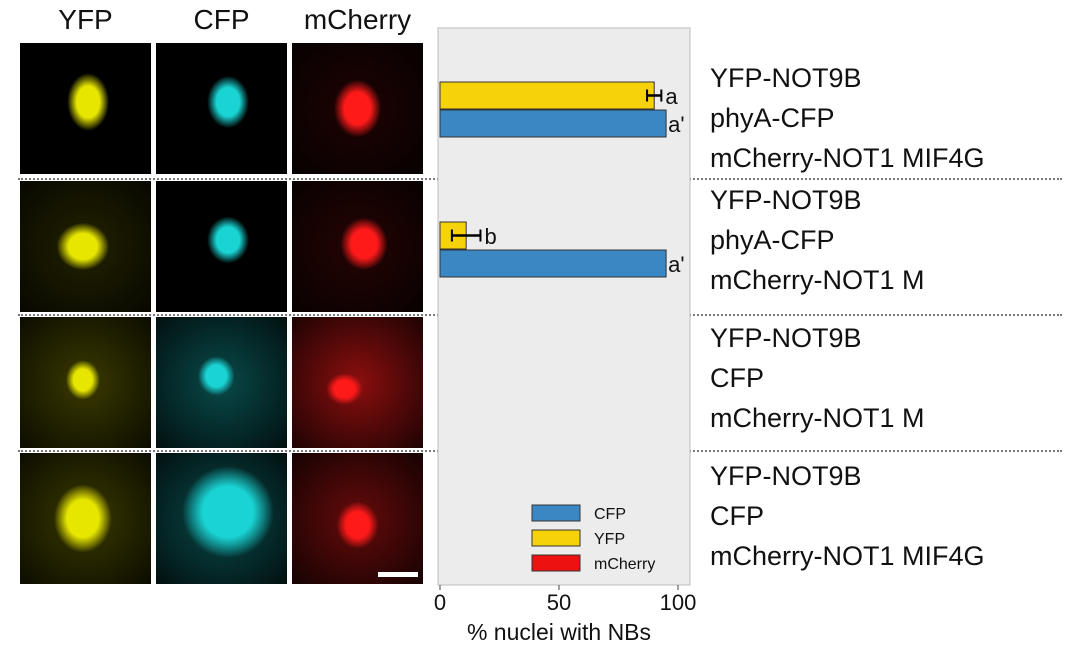  I want to click on row-label-2: YFP-NOT9B phyA-CFP mCherry-NOT1 M, so click(817, 240).